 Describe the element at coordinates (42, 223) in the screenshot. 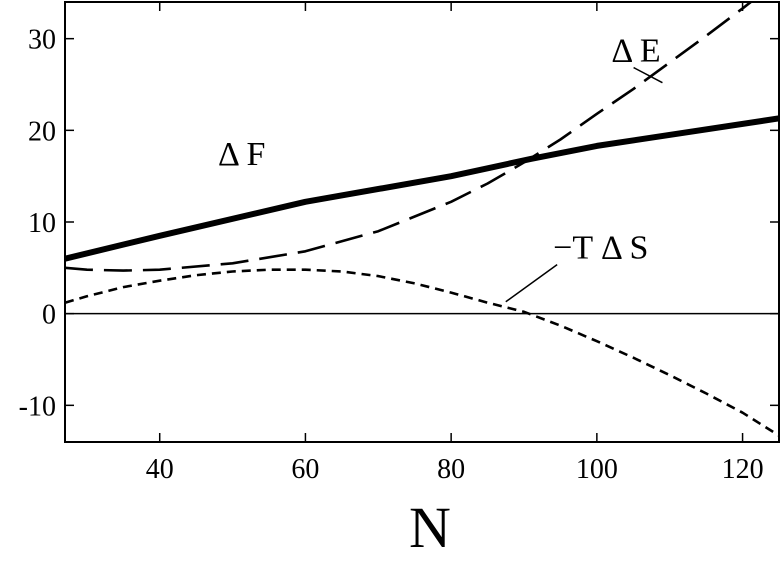

I see `y-tick-label-10: 10` at that location.